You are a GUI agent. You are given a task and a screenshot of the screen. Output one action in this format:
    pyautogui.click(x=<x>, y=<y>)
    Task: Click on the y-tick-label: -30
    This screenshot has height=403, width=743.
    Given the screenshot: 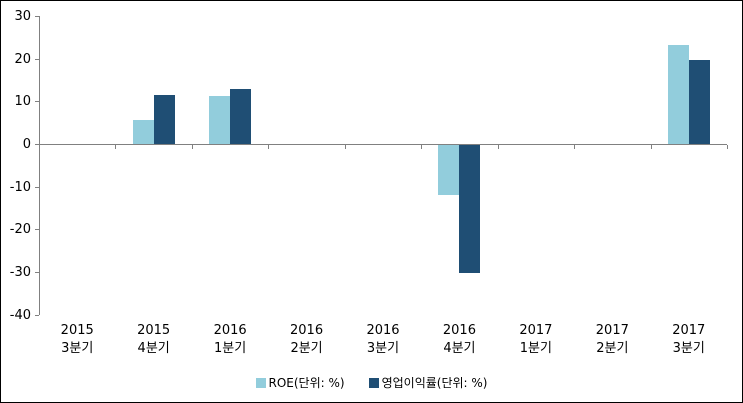 What is the action you would take?
    pyautogui.click(x=20, y=272)
    